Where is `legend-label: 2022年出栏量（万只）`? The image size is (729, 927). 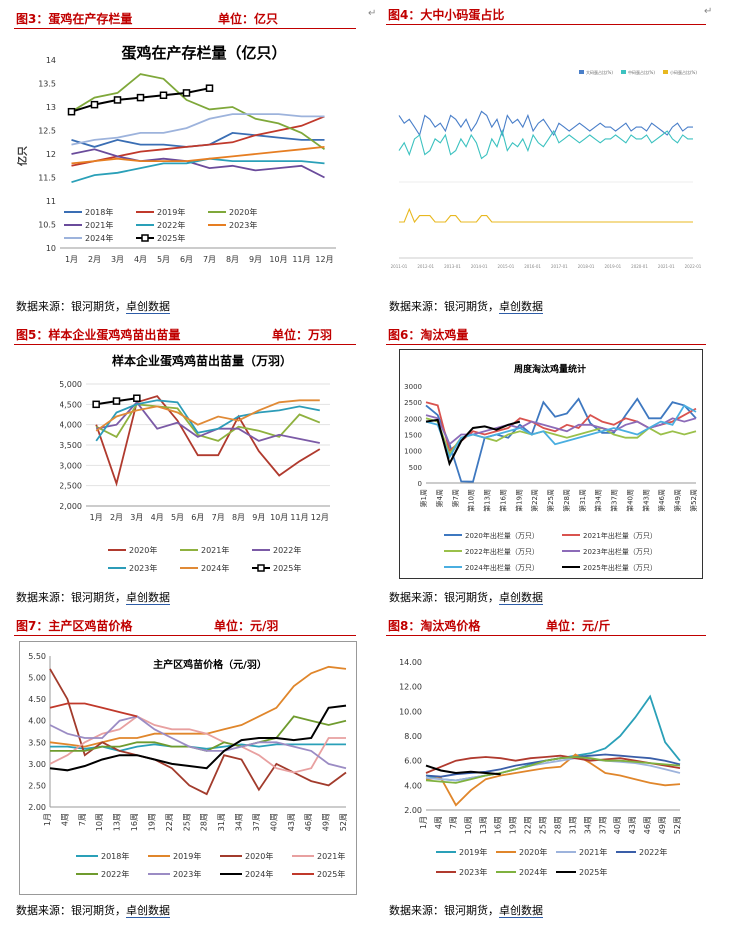 legend-label: 2022年出栏量（万只） is located at coordinates (502, 551).